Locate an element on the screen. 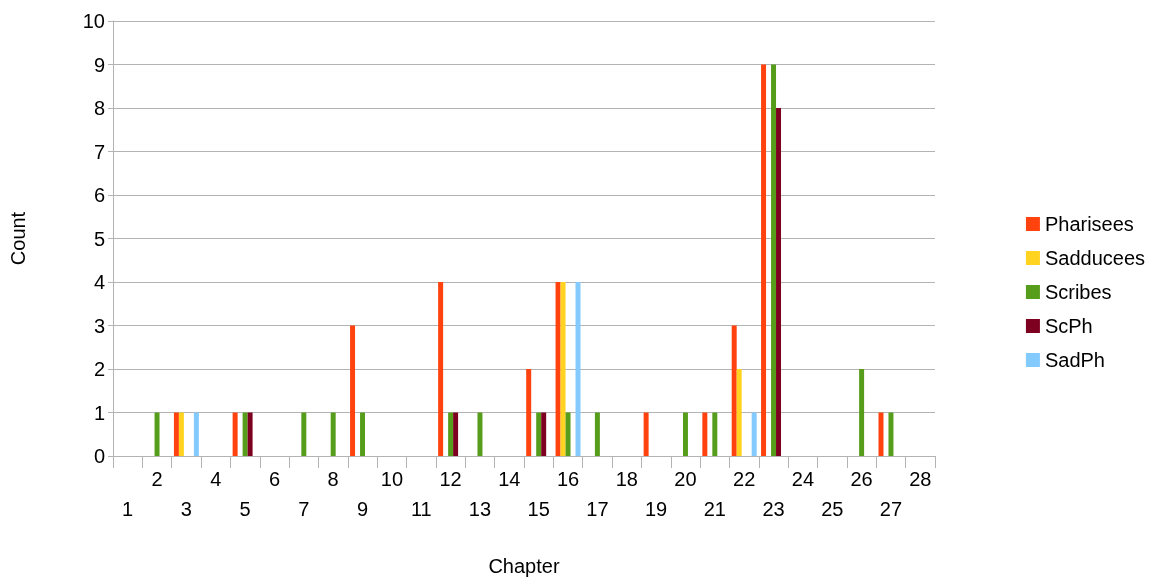 The width and height of the screenshot is (1156, 584). x-tick-label: 4 is located at coordinates (216, 479).